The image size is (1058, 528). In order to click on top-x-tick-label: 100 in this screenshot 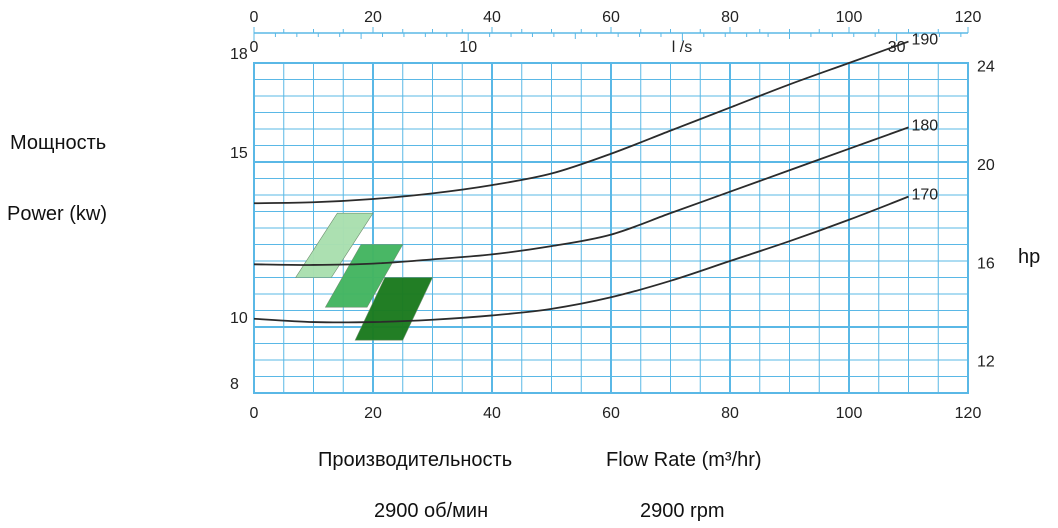, I will do `click(849, 17)`.